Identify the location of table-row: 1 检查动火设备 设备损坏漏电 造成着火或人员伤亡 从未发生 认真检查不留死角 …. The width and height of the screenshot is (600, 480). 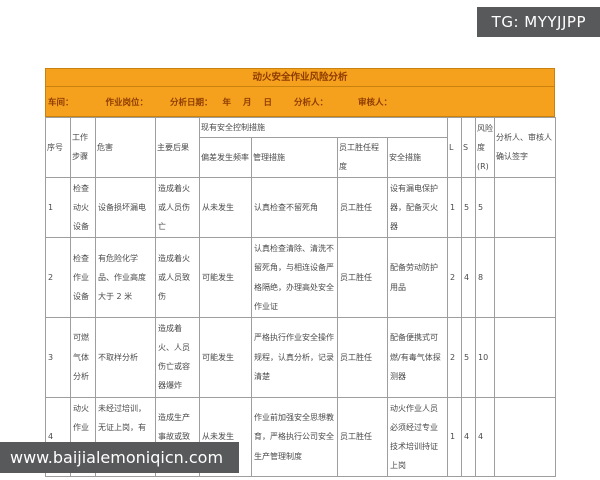
(300, 207).